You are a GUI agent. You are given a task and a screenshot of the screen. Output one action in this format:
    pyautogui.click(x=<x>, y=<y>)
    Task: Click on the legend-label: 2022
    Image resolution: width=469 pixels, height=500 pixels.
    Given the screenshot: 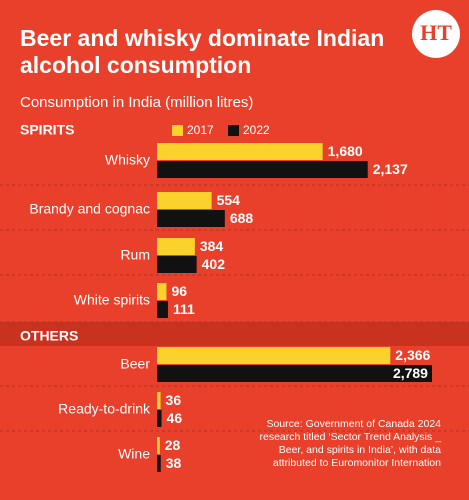 What is the action you would take?
    pyautogui.click(x=256, y=130)
    